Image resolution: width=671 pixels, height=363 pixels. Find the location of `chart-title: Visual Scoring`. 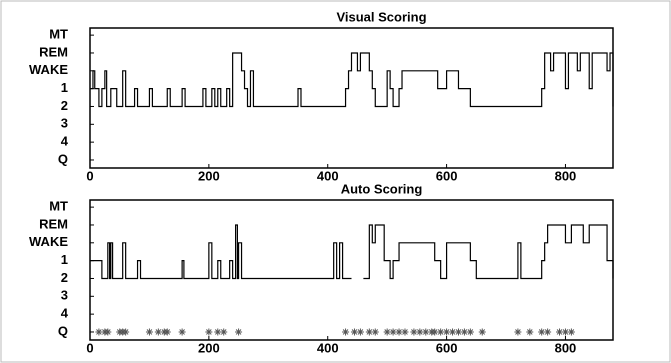

chart-title: Visual Scoring is located at coordinates (381, 16).